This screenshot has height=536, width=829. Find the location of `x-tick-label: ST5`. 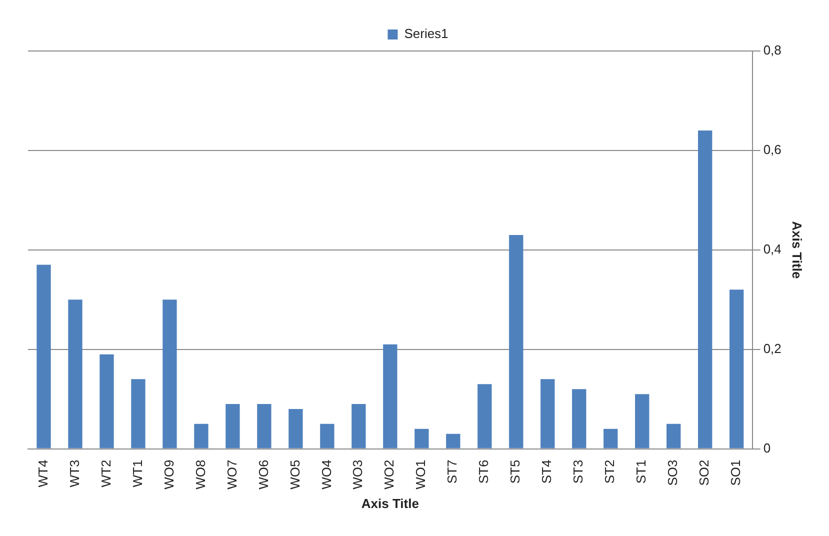

x-tick-label: ST5 is located at coordinates (515, 472).